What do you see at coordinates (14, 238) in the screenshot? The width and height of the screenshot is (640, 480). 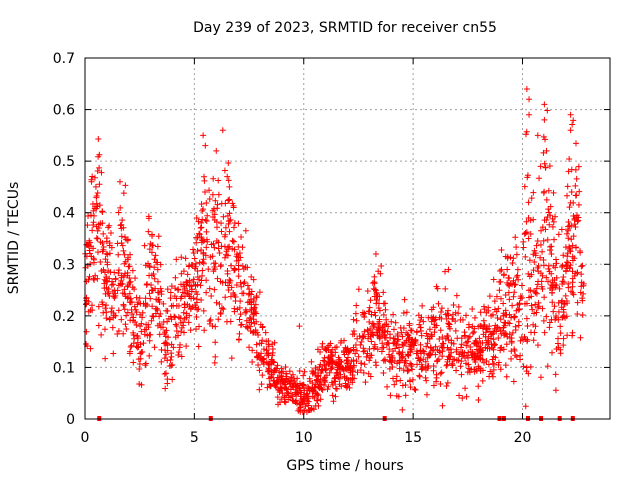 I see `y-axis-label: SRMTID / TECUs` at bounding box center [14, 238].